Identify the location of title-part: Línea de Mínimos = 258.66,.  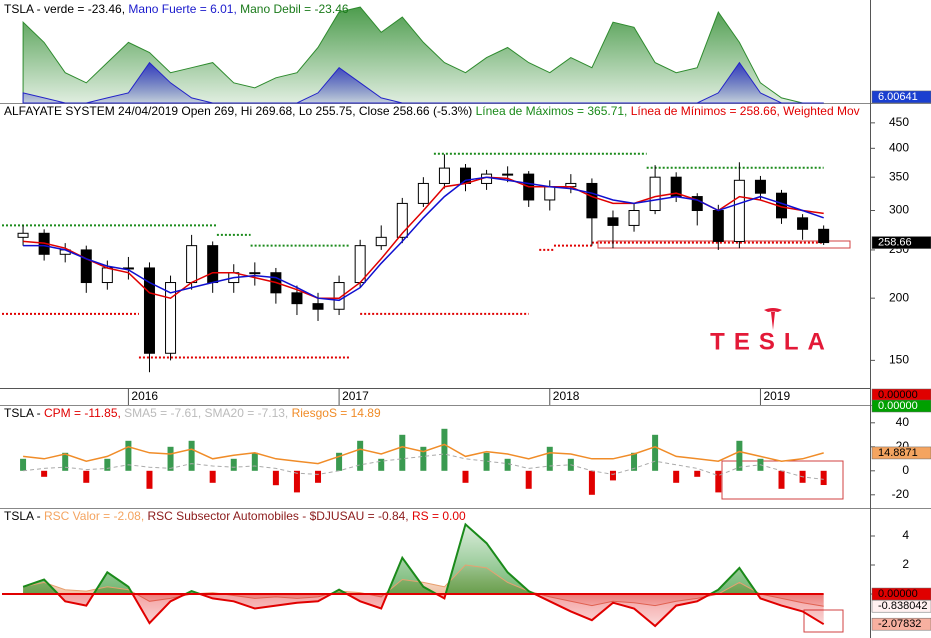
(707, 111).